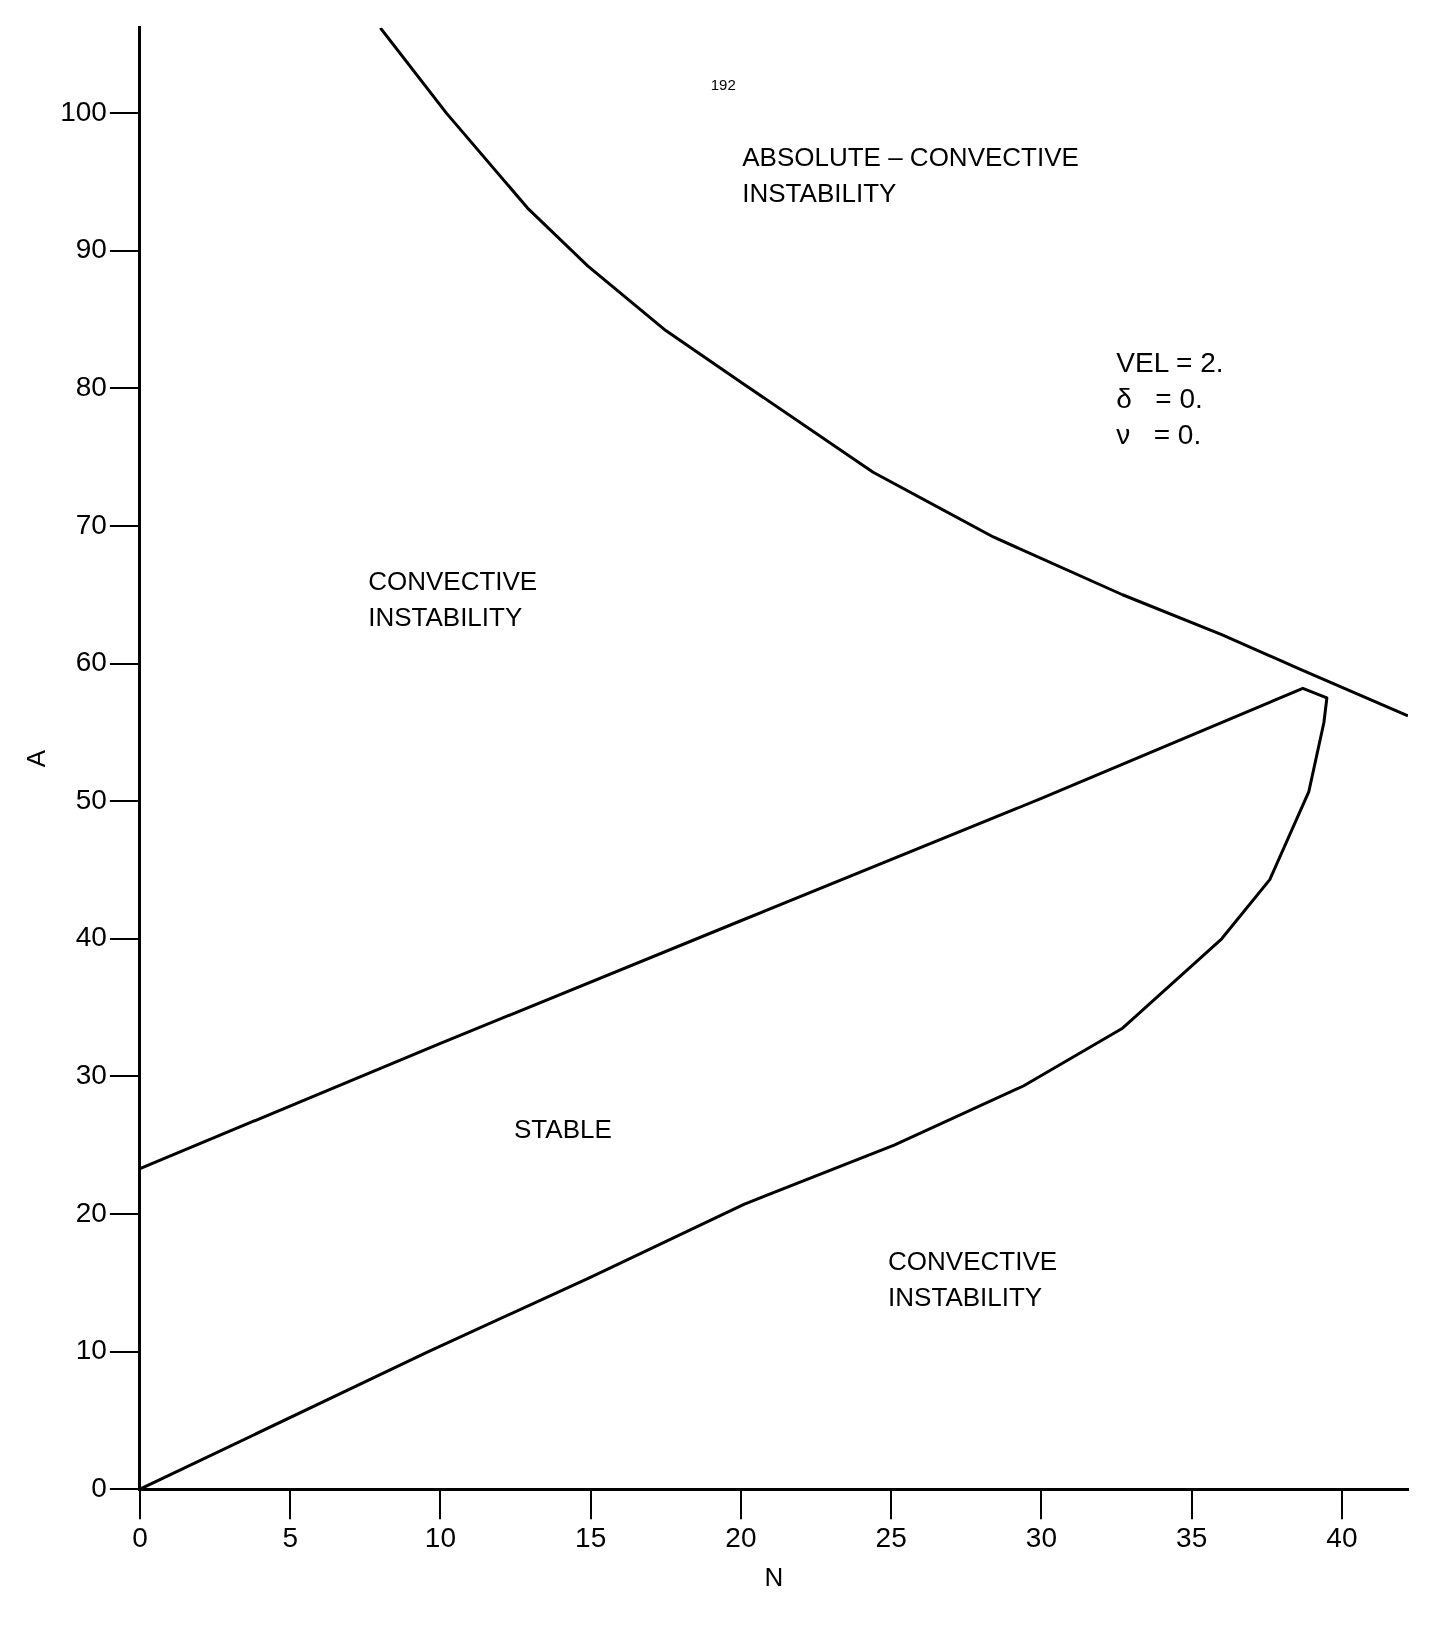  I want to click on annotation: ABSOLUTE – CONVECTIVE INSTABILITY, so click(910, 175).